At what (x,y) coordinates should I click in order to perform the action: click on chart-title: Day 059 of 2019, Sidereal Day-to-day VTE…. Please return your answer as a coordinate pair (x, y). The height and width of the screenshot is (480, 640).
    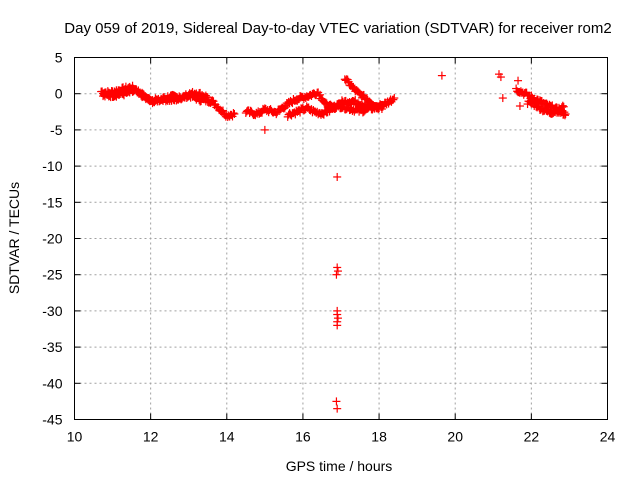
    Looking at the image, I should click on (337, 28).